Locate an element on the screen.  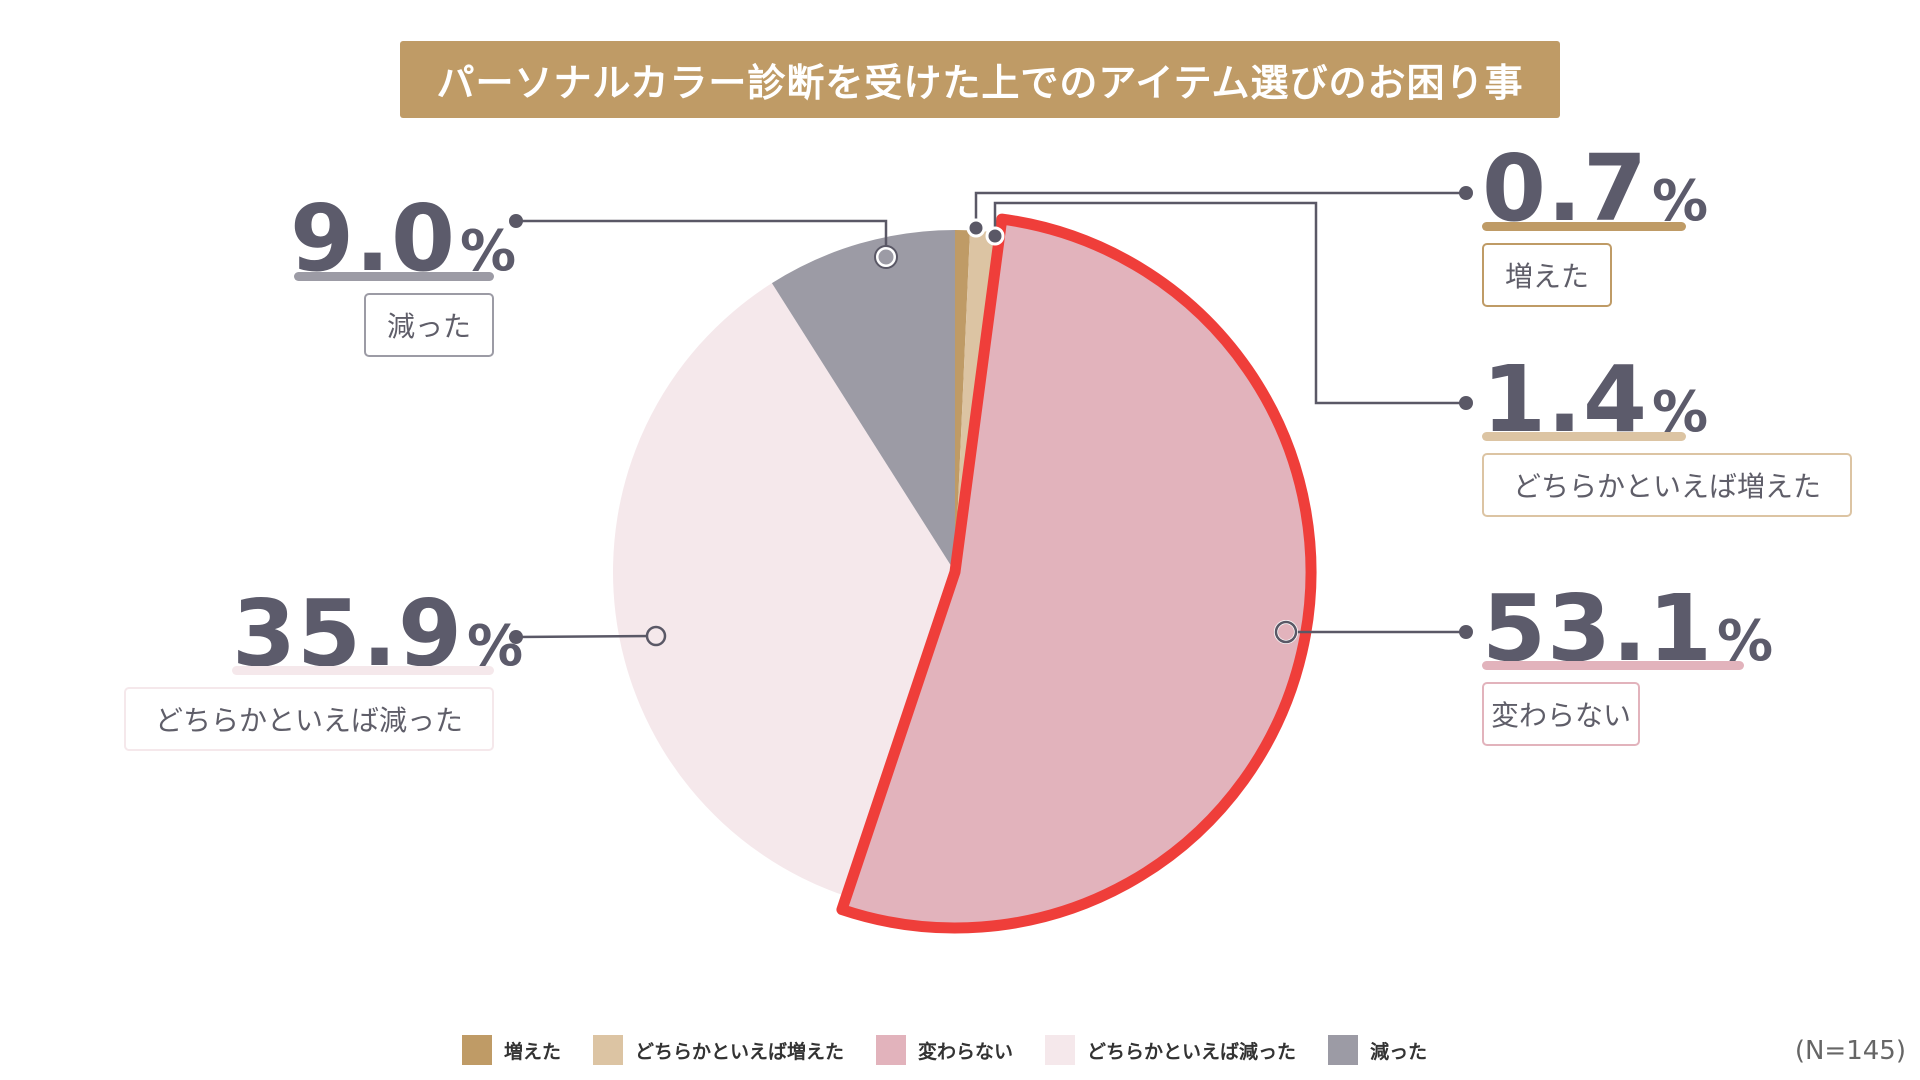
leader-end-inc is located at coordinates (1466, 193).